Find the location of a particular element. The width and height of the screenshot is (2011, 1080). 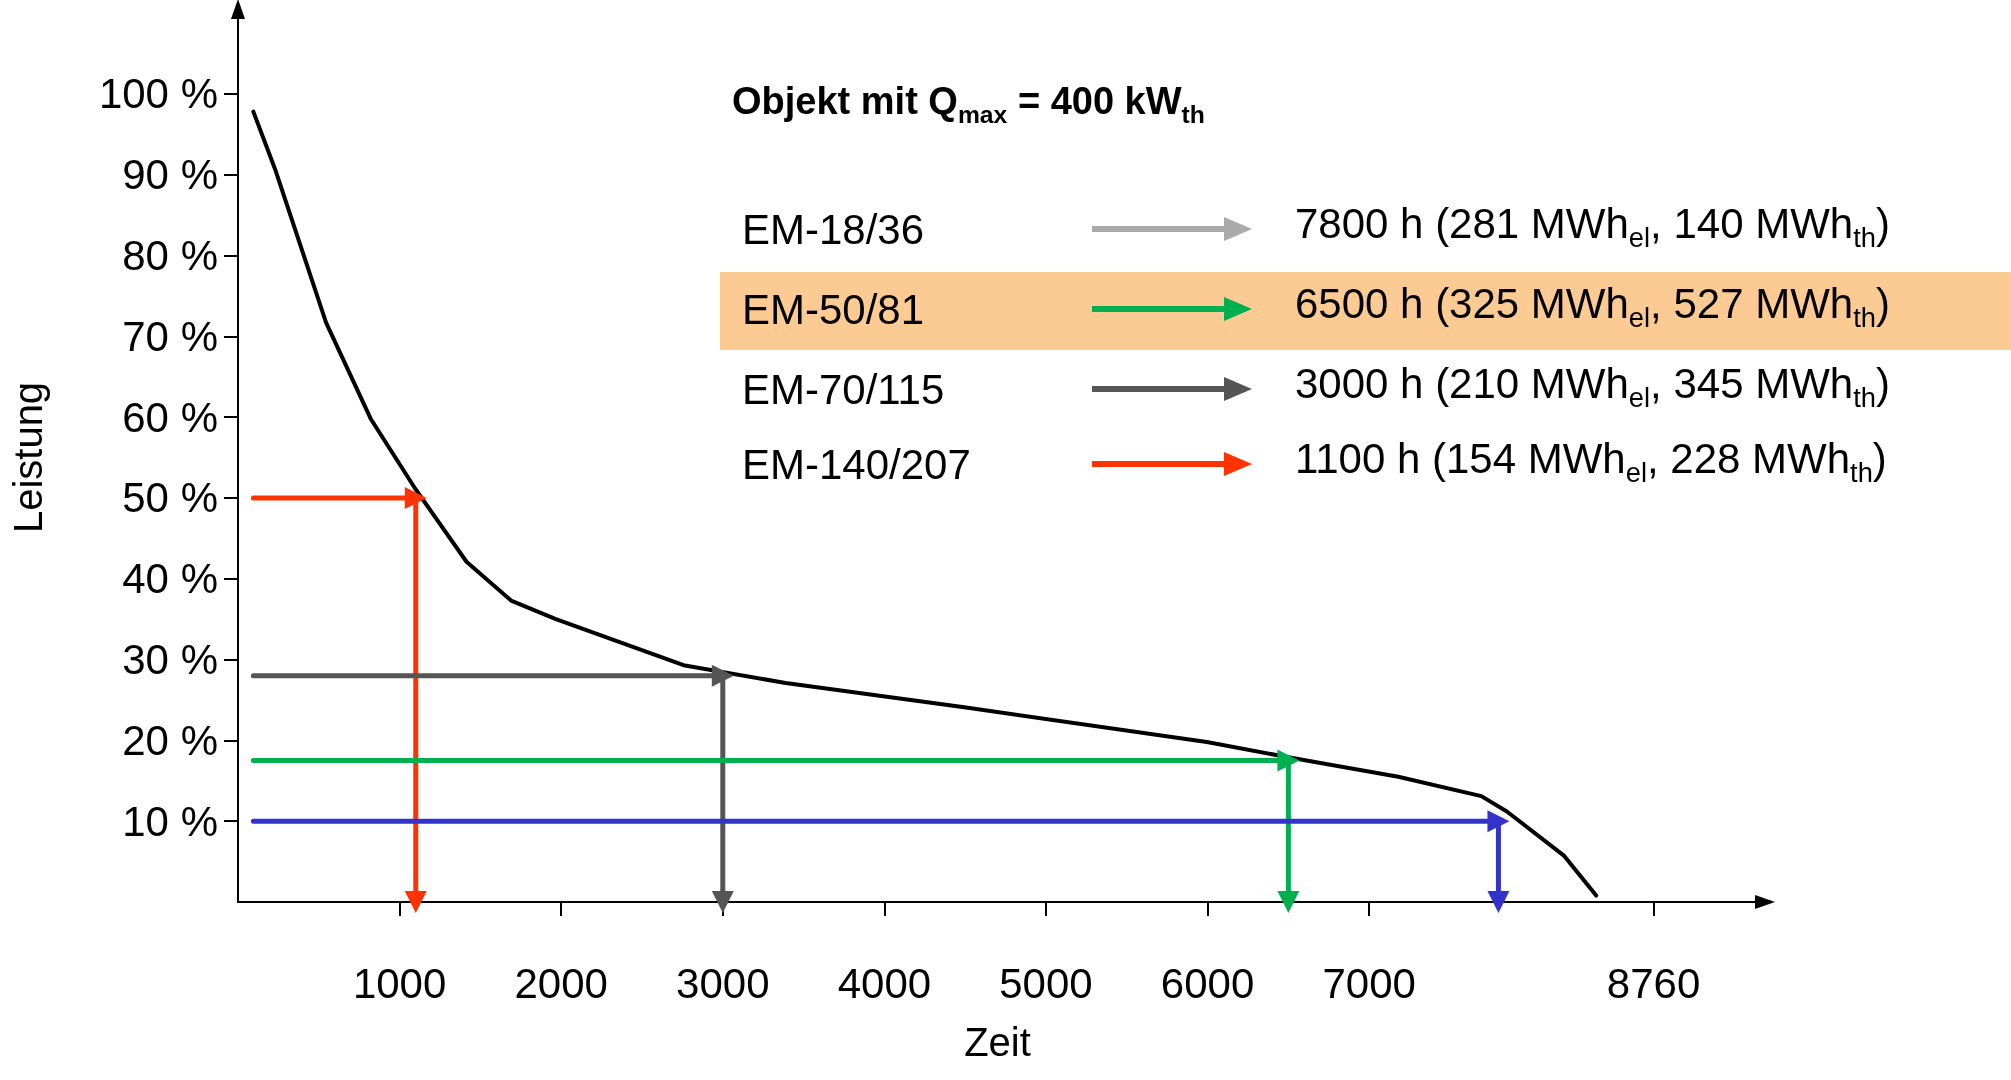

annotation: 3000 h (210 MWh$_{el}$, 345 MWh$_{th}$) is located at coordinates (1592, 387).